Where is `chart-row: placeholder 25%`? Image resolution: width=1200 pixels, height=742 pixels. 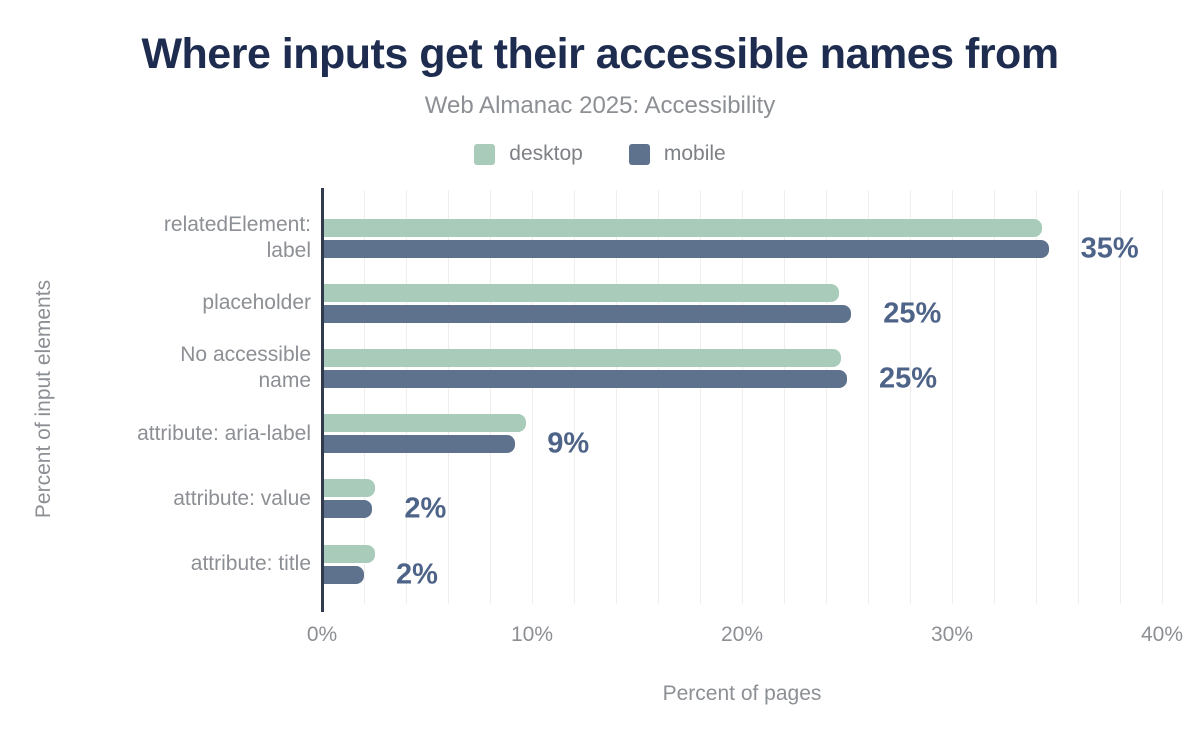
chart-row: placeholder 25% is located at coordinates (682, 303).